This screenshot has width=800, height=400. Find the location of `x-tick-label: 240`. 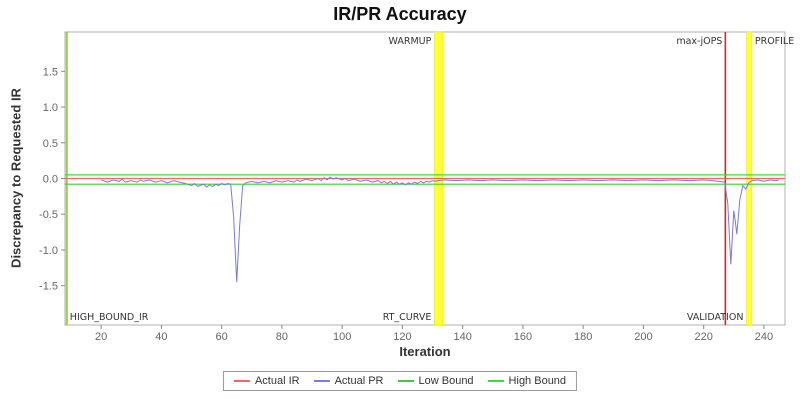

x-tick-label: 240 is located at coordinates (764, 337).